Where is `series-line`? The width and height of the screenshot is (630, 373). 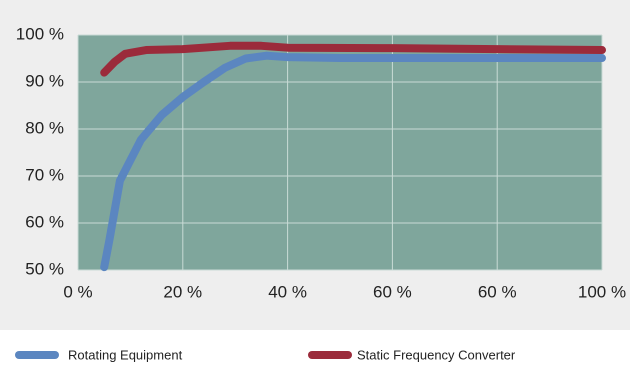 series-line is located at coordinates (353, 59).